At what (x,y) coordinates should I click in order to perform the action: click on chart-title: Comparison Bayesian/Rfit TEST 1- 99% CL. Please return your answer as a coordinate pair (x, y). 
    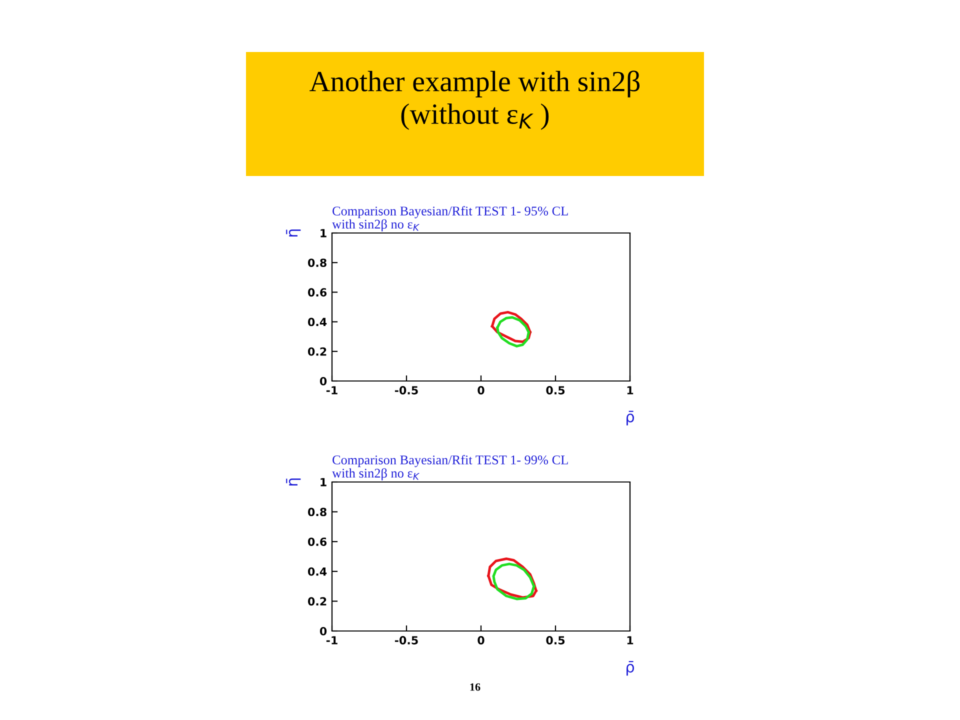
    Looking at the image, I should click on (450, 461).